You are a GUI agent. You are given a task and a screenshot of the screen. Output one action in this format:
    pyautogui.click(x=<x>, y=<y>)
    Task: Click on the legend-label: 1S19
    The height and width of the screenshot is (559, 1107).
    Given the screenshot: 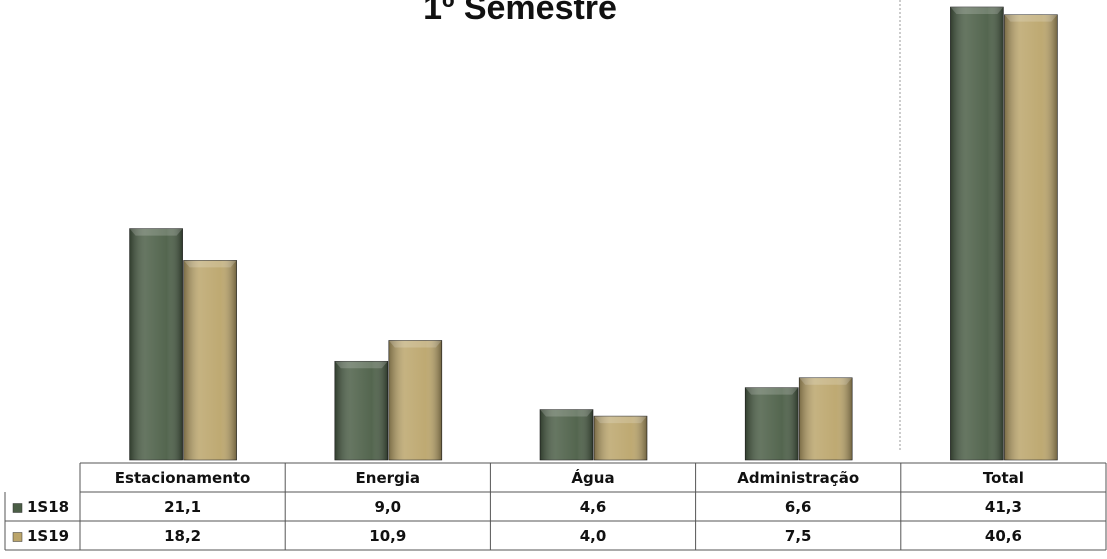 What is the action you would take?
    pyautogui.click(x=48, y=536)
    